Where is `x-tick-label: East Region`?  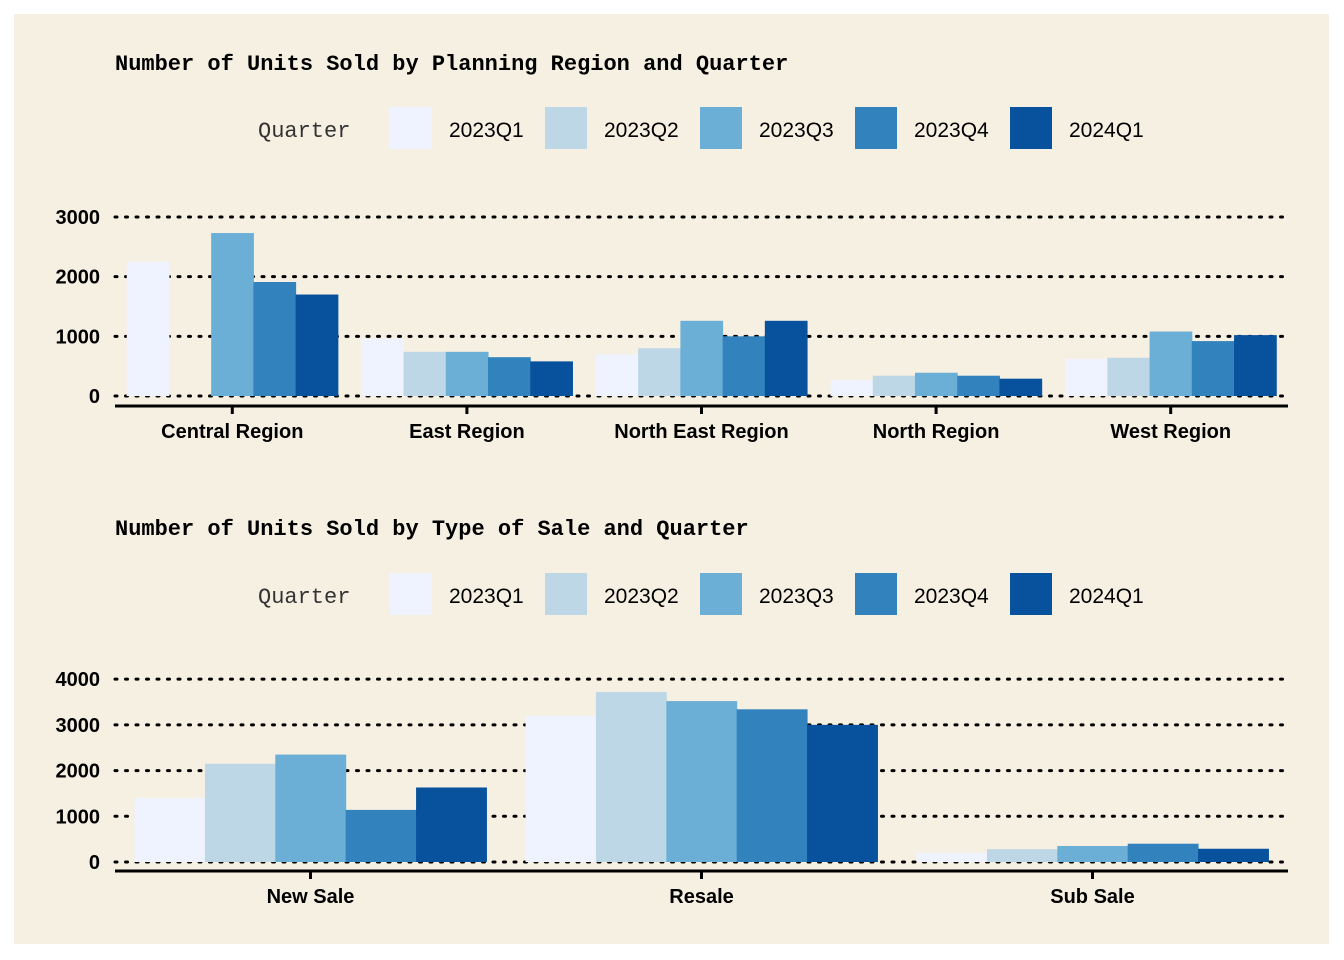 x-tick-label: East Region is located at coordinates (467, 432).